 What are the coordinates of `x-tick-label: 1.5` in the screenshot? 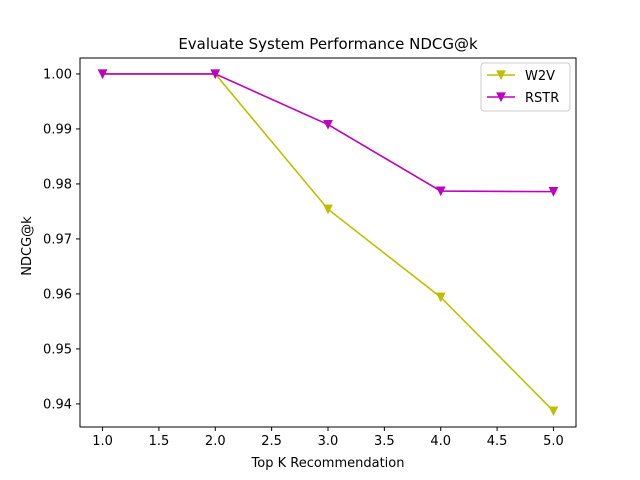 It's located at (159, 441).